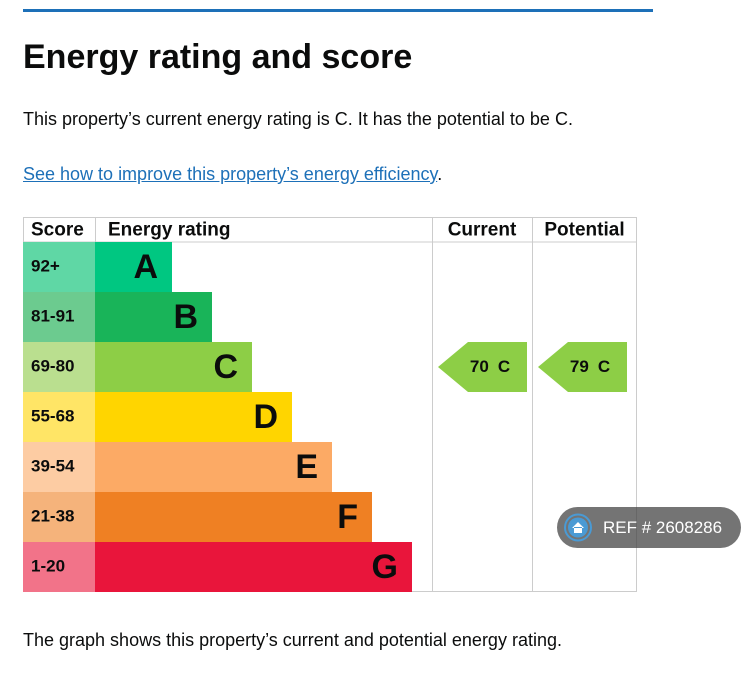 The width and height of the screenshot is (753, 678). I want to click on score-label: 39-54, so click(53, 465).